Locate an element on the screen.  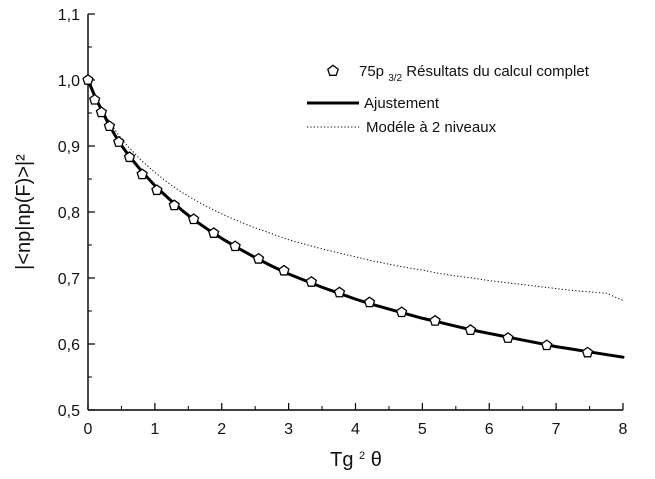
x-tick-label: 0 is located at coordinates (88, 429).